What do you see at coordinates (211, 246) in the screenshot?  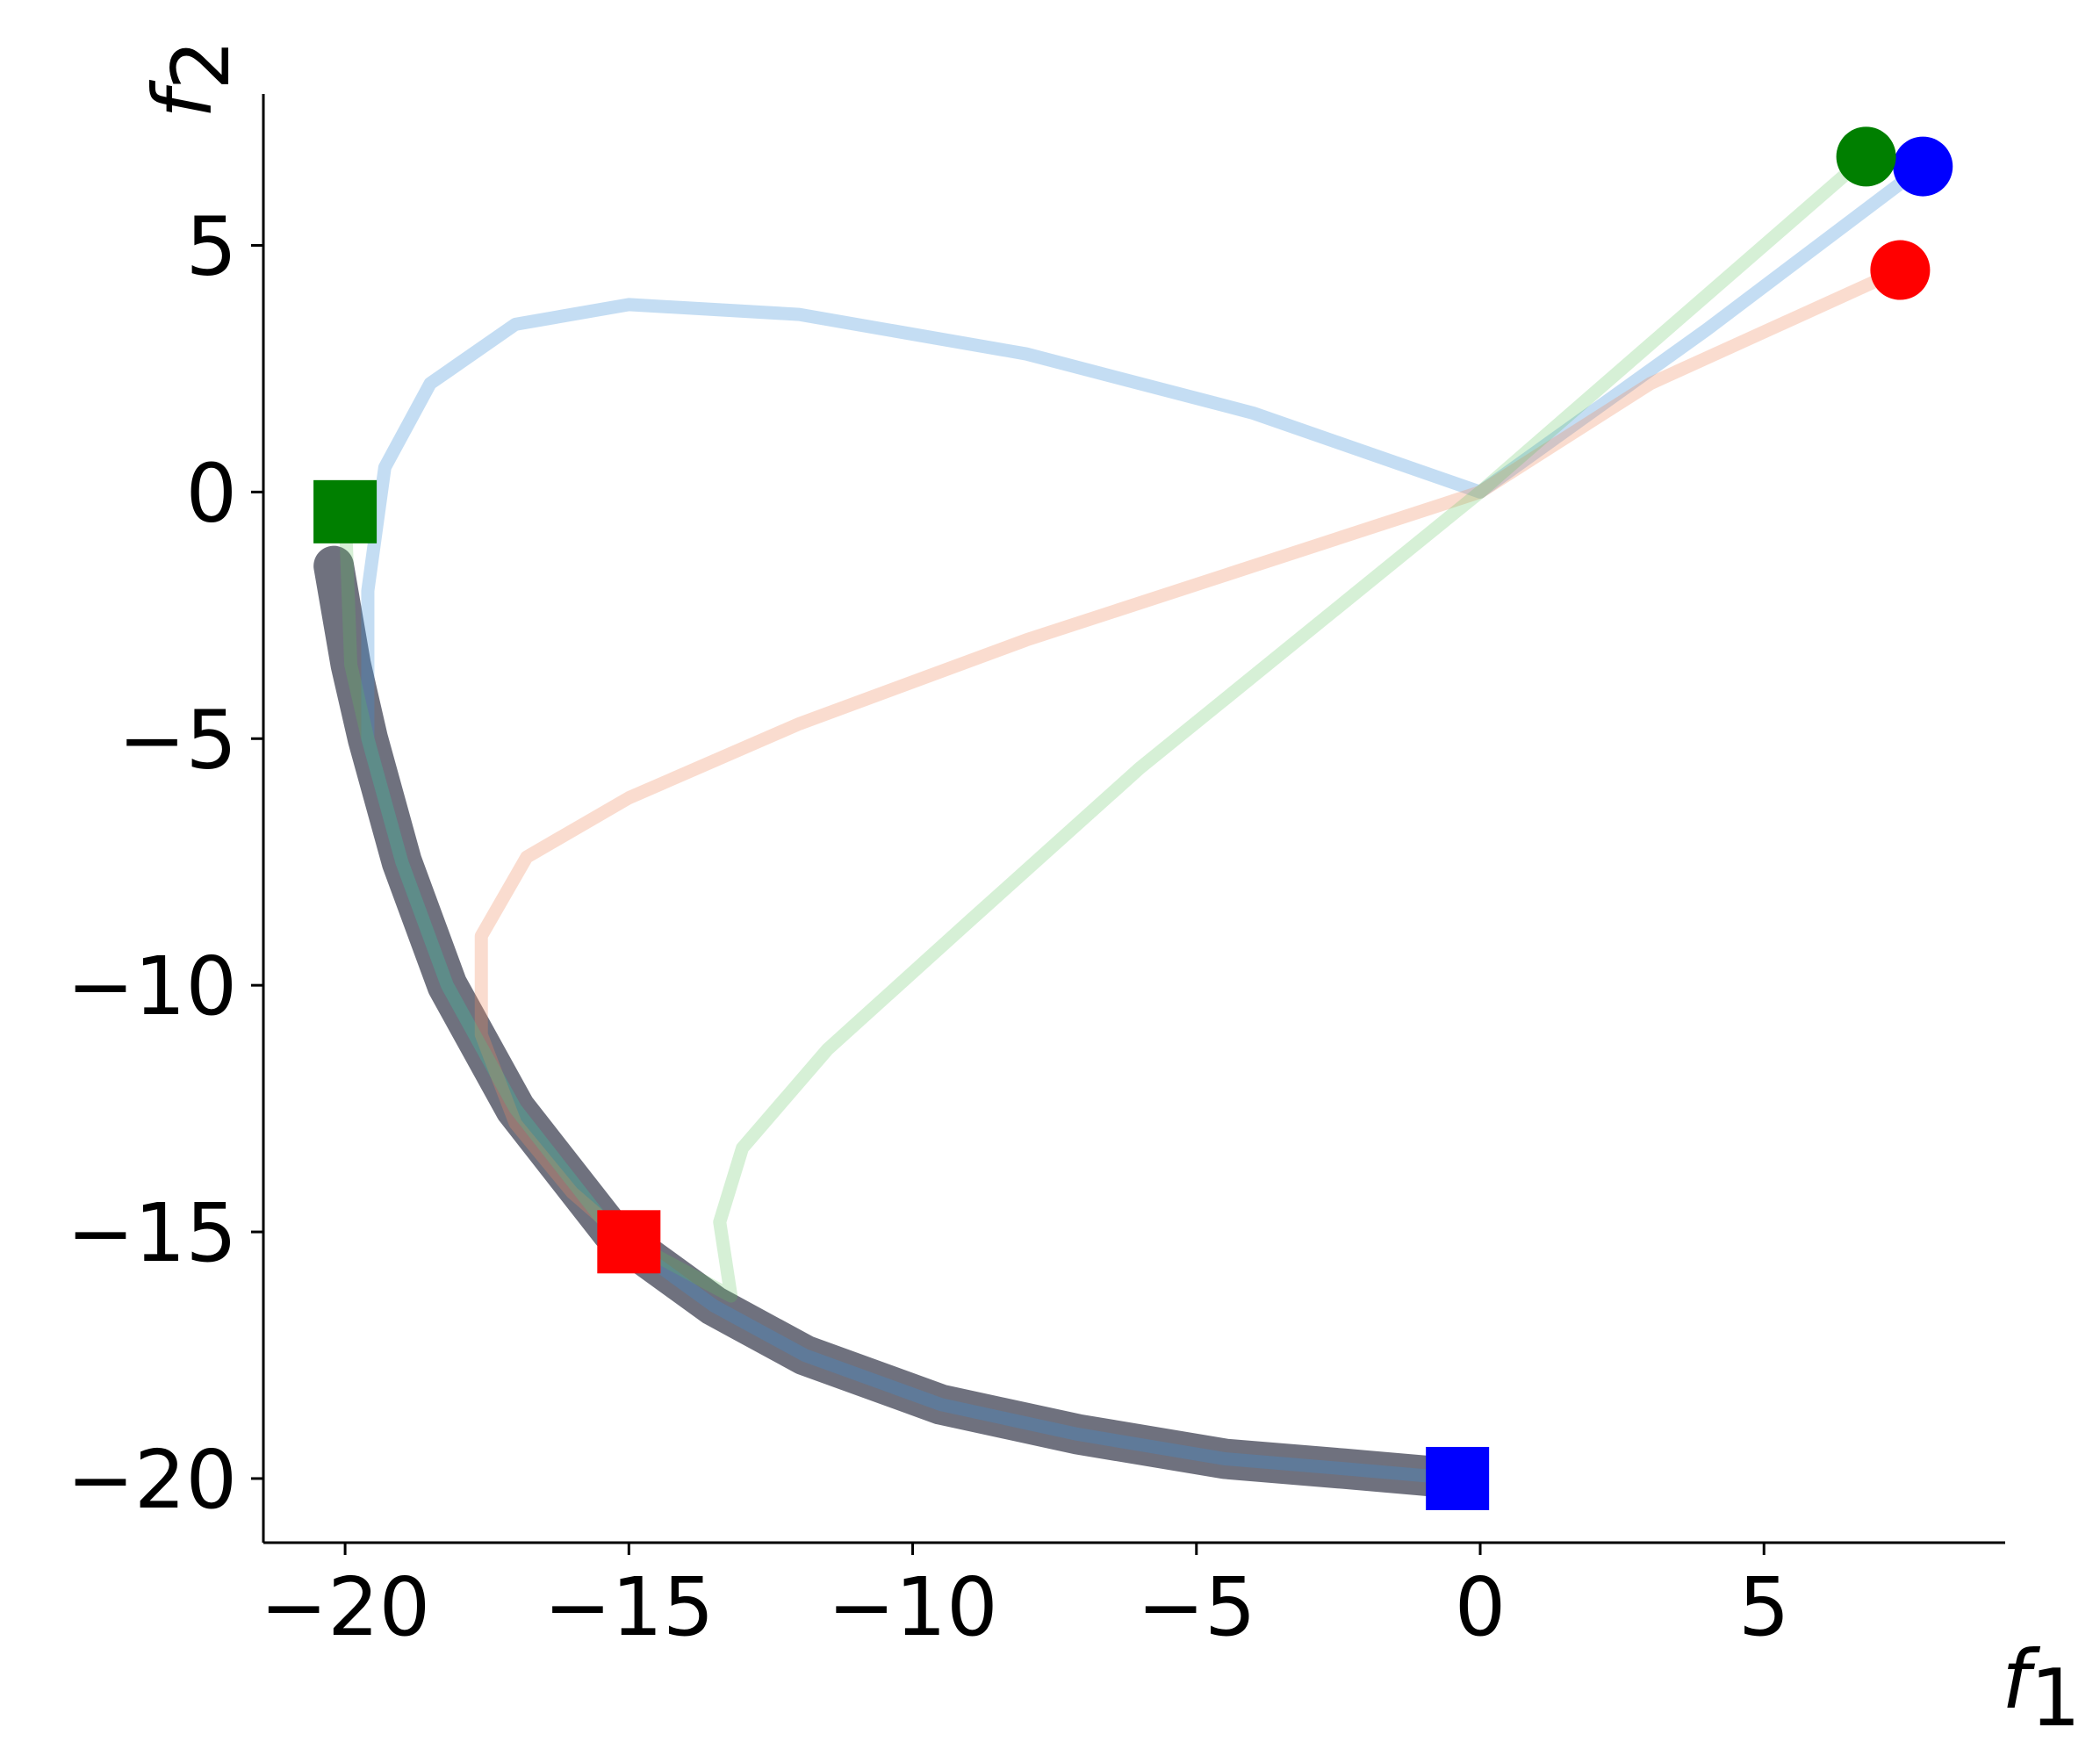 I see `y-tick-label: 5` at bounding box center [211, 246].